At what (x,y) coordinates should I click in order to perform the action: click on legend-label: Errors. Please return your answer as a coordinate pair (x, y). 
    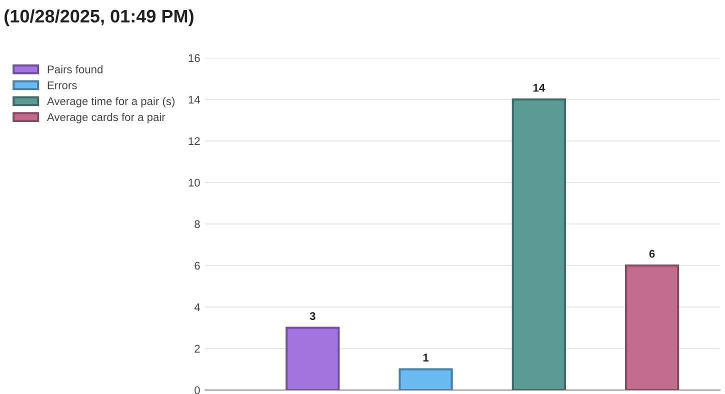
    Looking at the image, I should click on (62, 85).